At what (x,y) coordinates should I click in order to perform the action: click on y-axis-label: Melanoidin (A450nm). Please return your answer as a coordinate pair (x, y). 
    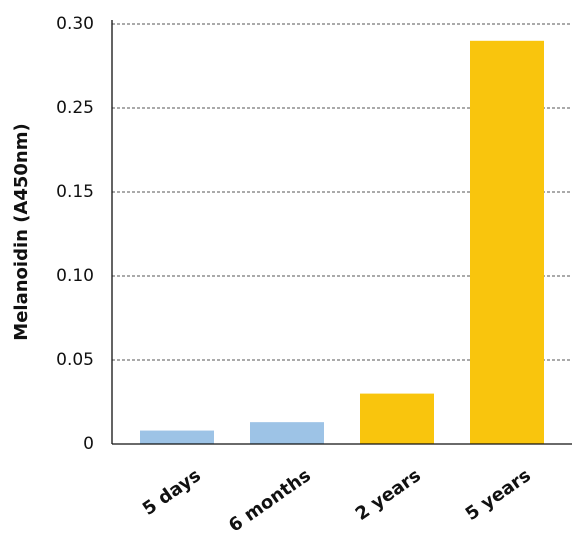
    Looking at the image, I should click on (21, 231).